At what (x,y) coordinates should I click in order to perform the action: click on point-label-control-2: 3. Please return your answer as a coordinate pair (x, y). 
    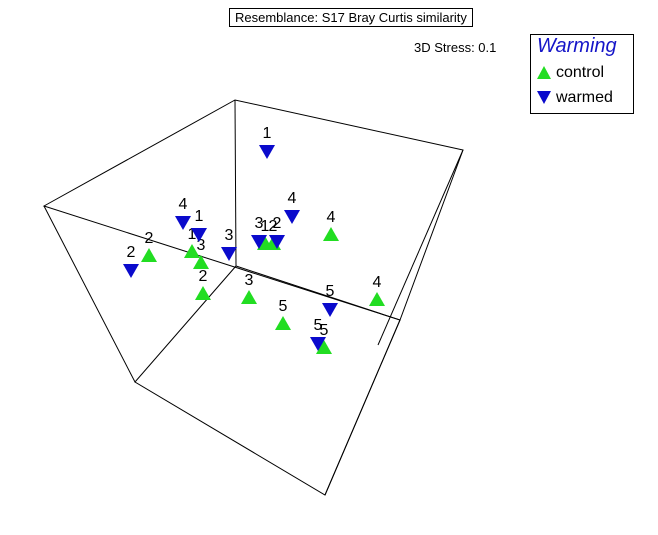
    Looking at the image, I should click on (201, 245).